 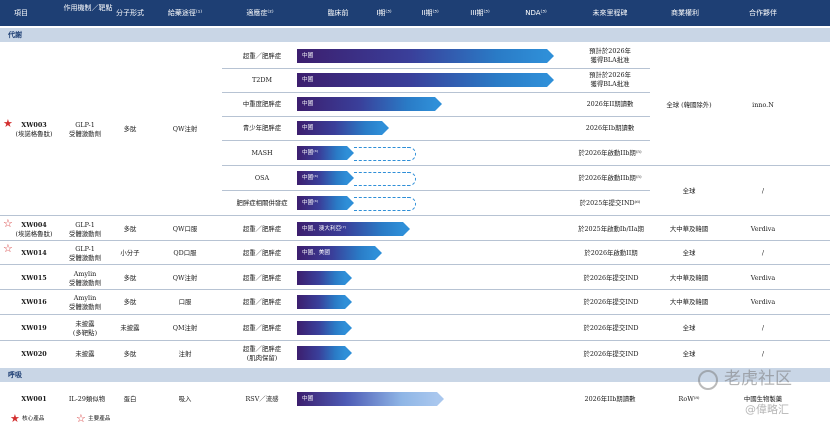 I want to click on phase-bar: 中國、澳大利亞⁽⁷⁾, so click(x=353, y=229).